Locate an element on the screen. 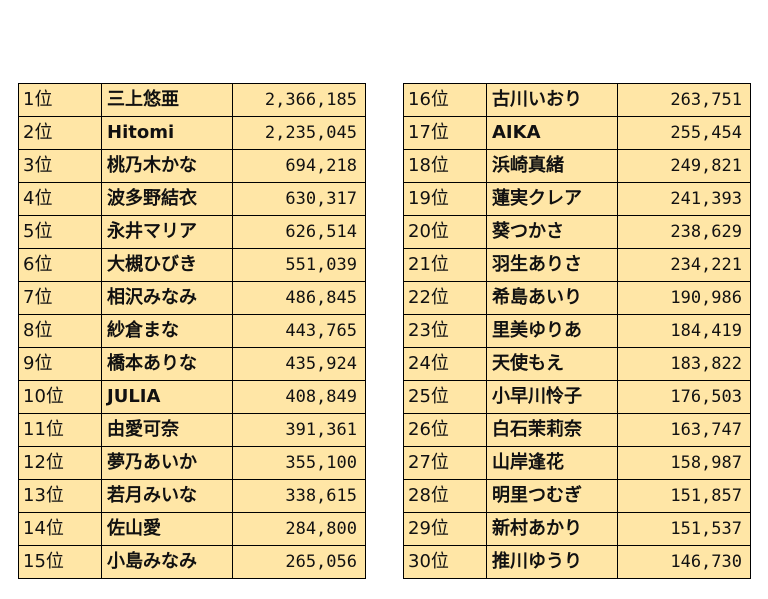 This screenshot has height=599, width=768. name-cell: 波多野結衣 is located at coordinates (167, 199).